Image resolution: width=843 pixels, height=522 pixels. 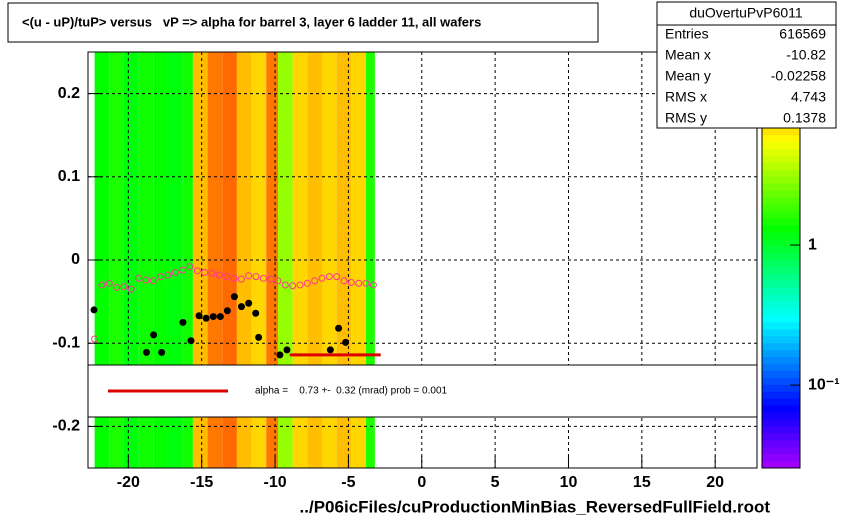 I want to click on legend-text: alpha = 0.73 +- 0.32 (mrad) prob = 0.001, so click(x=351, y=391).